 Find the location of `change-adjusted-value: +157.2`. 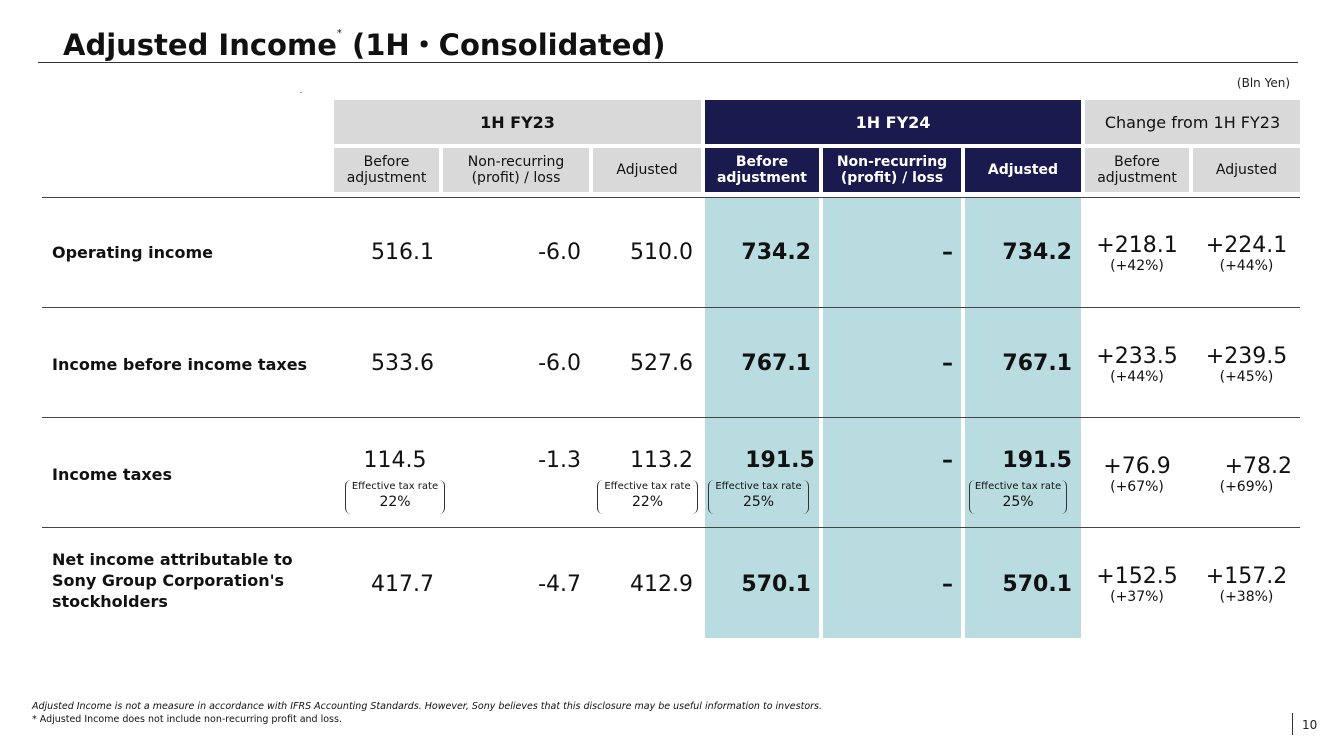

change-adjusted-value: +157.2 is located at coordinates (1246, 576).